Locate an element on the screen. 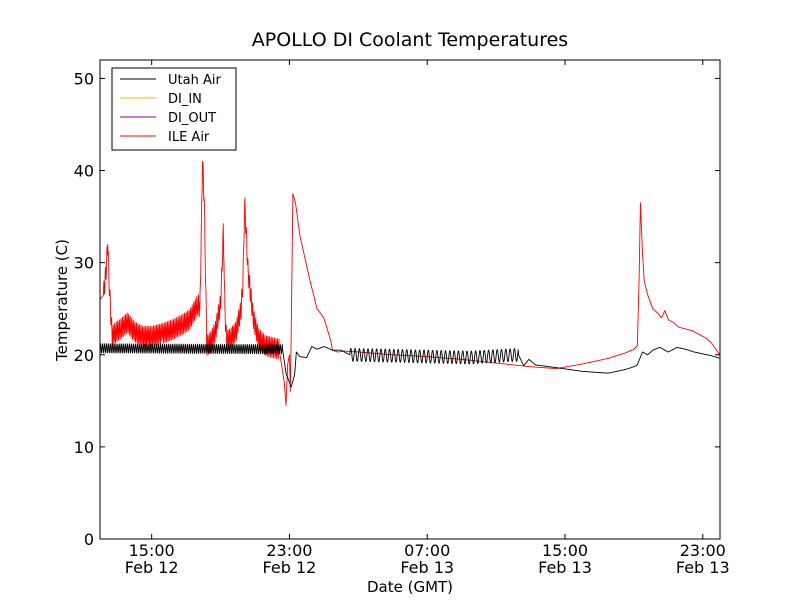 The height and width of the screenshot is (600, 800). legend-label: DI_OUT is located at coordinates (192, 118).